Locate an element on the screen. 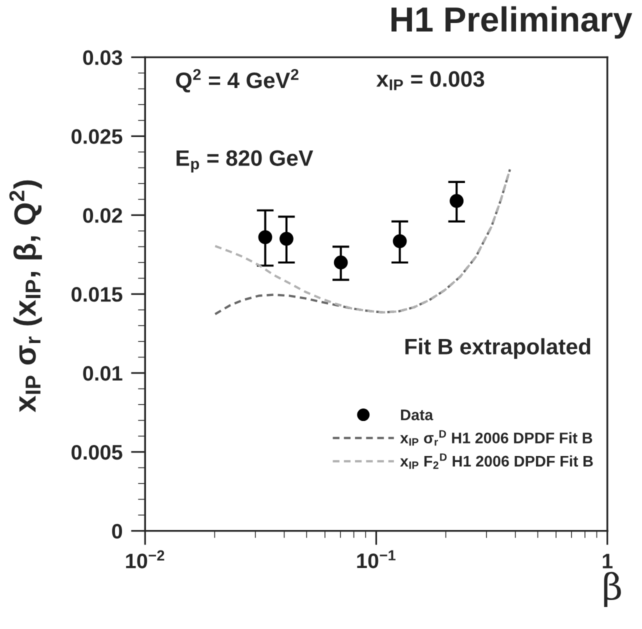 Image resolution: width=642 pixels, height=629 pixels. y-tick-label: 0.03 is located at coordinates (102, 58).